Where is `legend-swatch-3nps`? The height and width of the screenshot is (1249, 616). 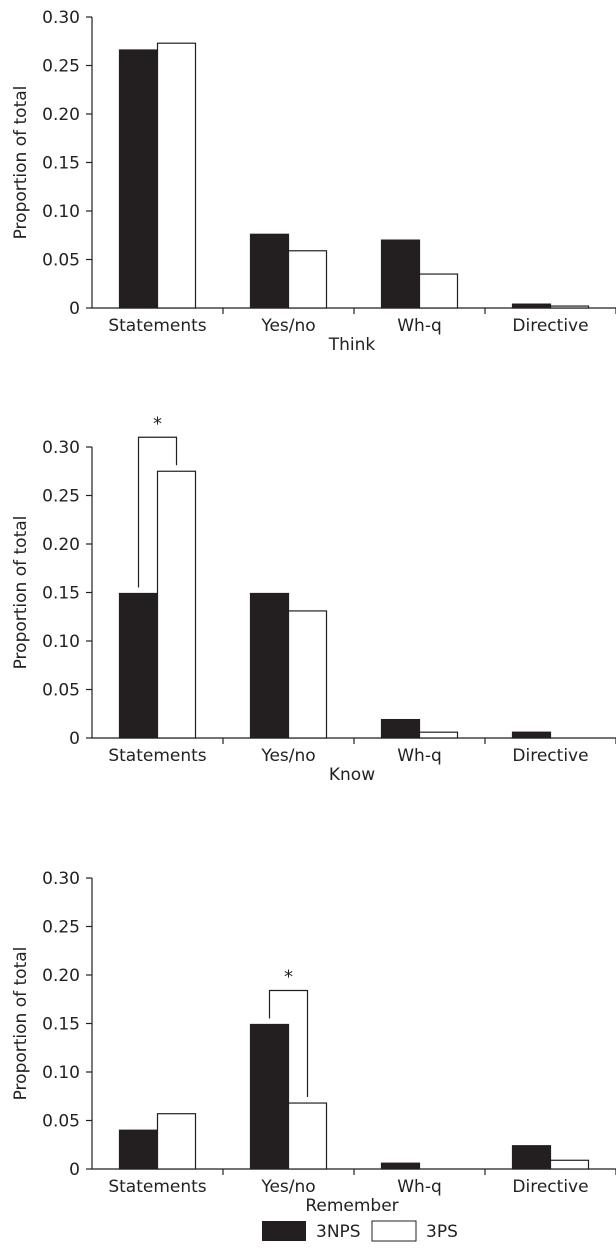
legend-swatch-3nps is located at coordinates (284, 1231).